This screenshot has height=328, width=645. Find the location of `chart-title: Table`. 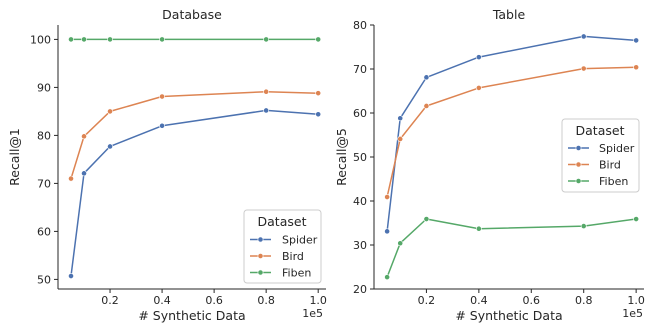

chart-title: Table is located at coordinates (509, 14).